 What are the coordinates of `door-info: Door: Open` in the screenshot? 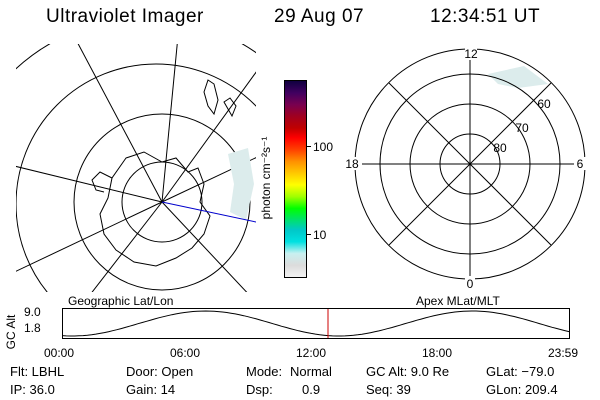 It's located at (160, 371).